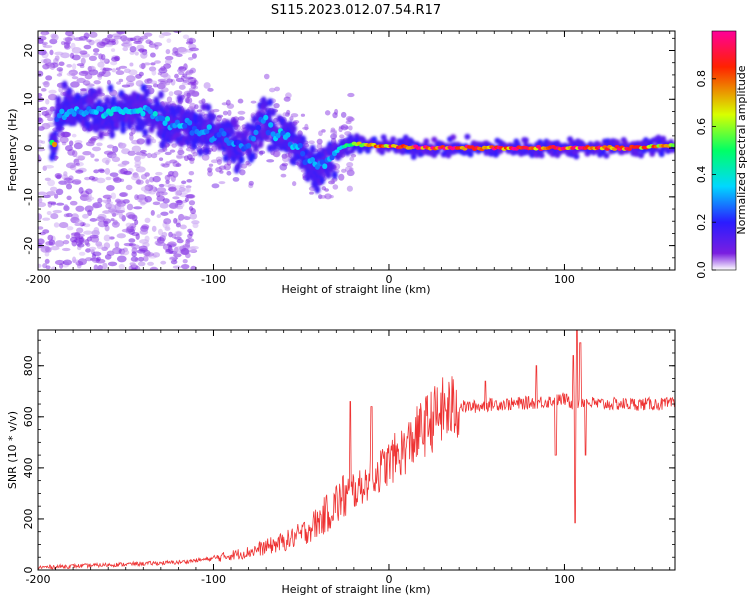 The width and height of the screenshot is (750, 600). What do you see at coordinates (564, 279) in the screenshot?
I see `spectrogram-xtick-label: 100` at bounding box center [564, 279].